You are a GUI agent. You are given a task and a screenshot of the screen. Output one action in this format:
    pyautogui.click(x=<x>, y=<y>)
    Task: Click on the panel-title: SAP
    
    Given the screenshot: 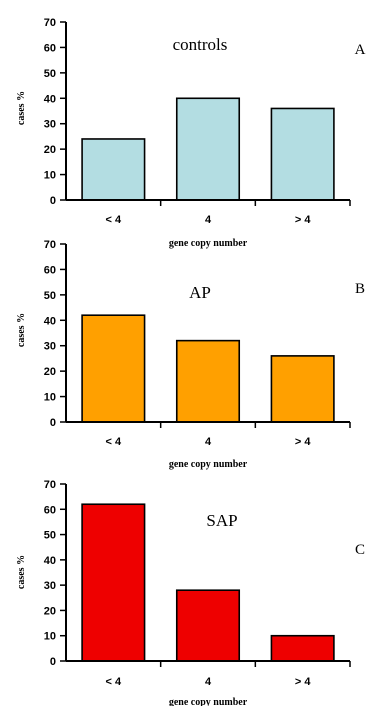 What is the action you would take?
    pyautogui.click(x=221, y=520)
    